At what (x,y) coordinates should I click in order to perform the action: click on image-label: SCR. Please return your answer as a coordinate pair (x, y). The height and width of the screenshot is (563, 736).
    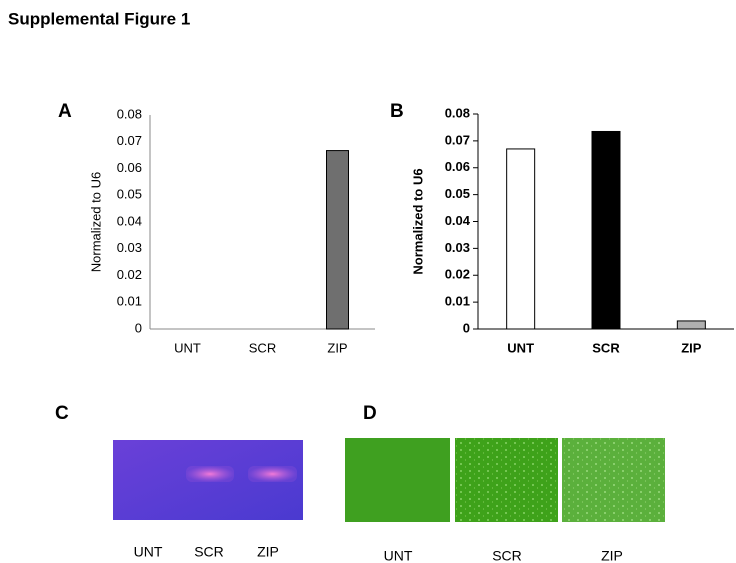
    Looking at the image, I should click on (507, 555).